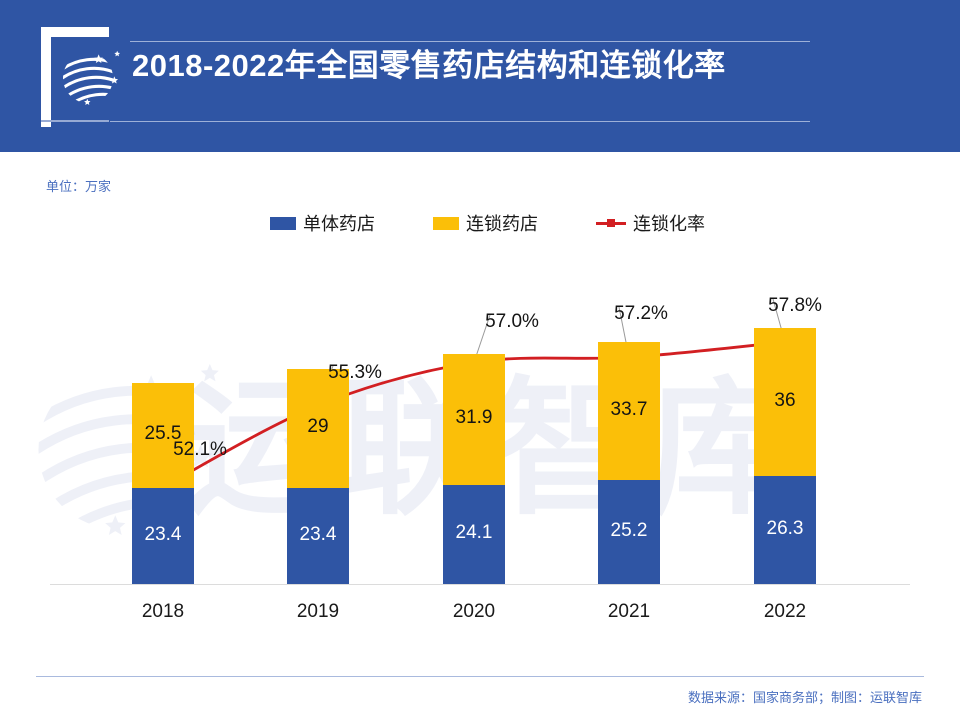 The image size is (960, 721). What do you see at coordinates (611, 223) in the screenshot?
I see `red-line-marker-icon` at bounding box center [611, 223].